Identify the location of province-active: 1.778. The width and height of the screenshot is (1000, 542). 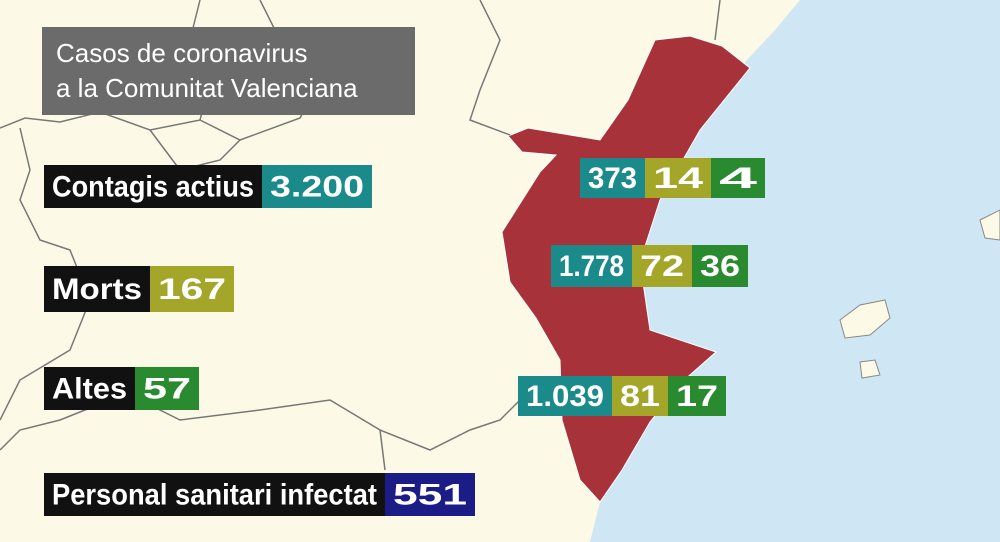
(591, 266).